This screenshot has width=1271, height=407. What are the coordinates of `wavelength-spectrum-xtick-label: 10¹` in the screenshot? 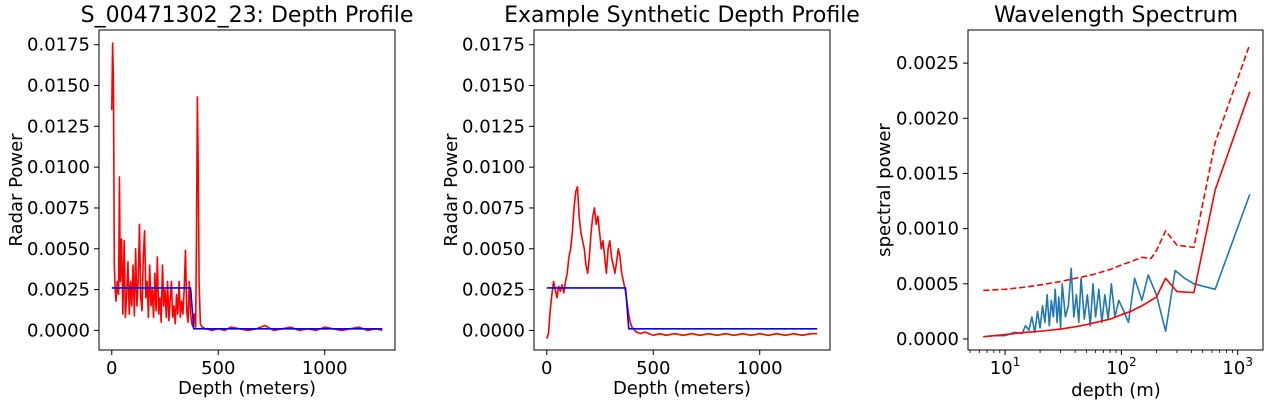 It's located at (1005, 367).